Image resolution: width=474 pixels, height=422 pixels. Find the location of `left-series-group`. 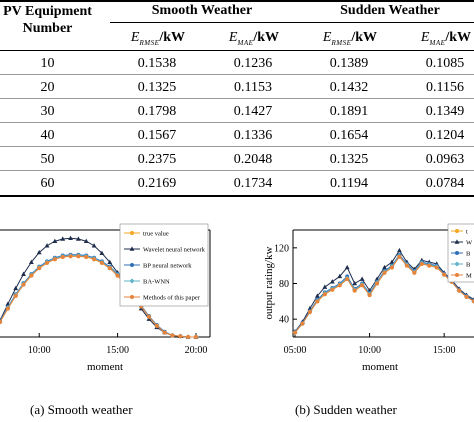

left-series-group is located at coordinates (99, 287).